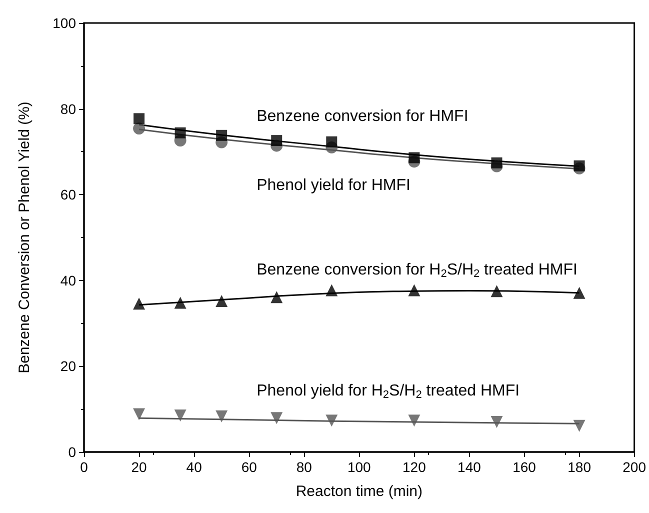 This screenshot has width=649, height=513. I want to click on y-tick-label: 40, so click(68, 280).